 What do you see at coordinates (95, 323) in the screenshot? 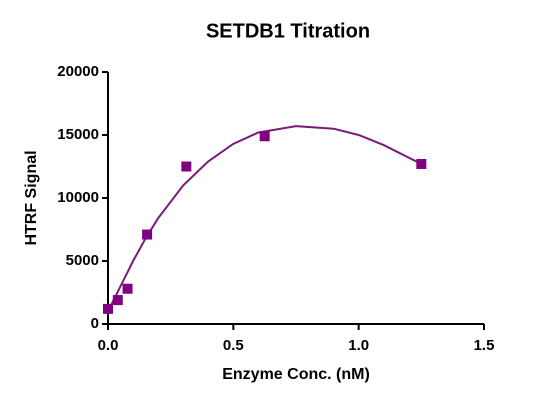
I see `y-tick-label: 0` at bounding box center [95, 323].